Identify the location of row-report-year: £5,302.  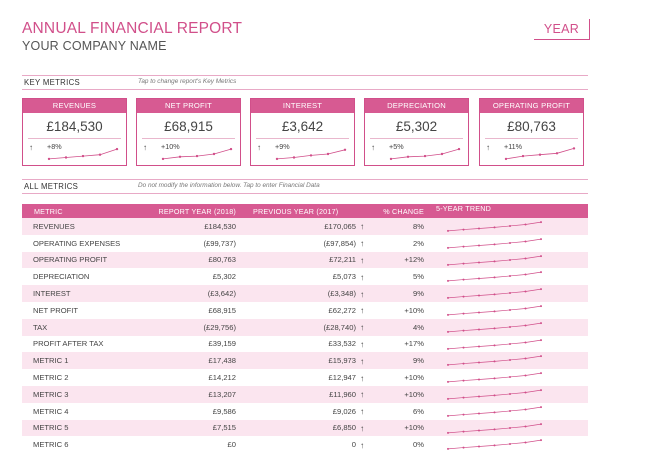
(224, 277).